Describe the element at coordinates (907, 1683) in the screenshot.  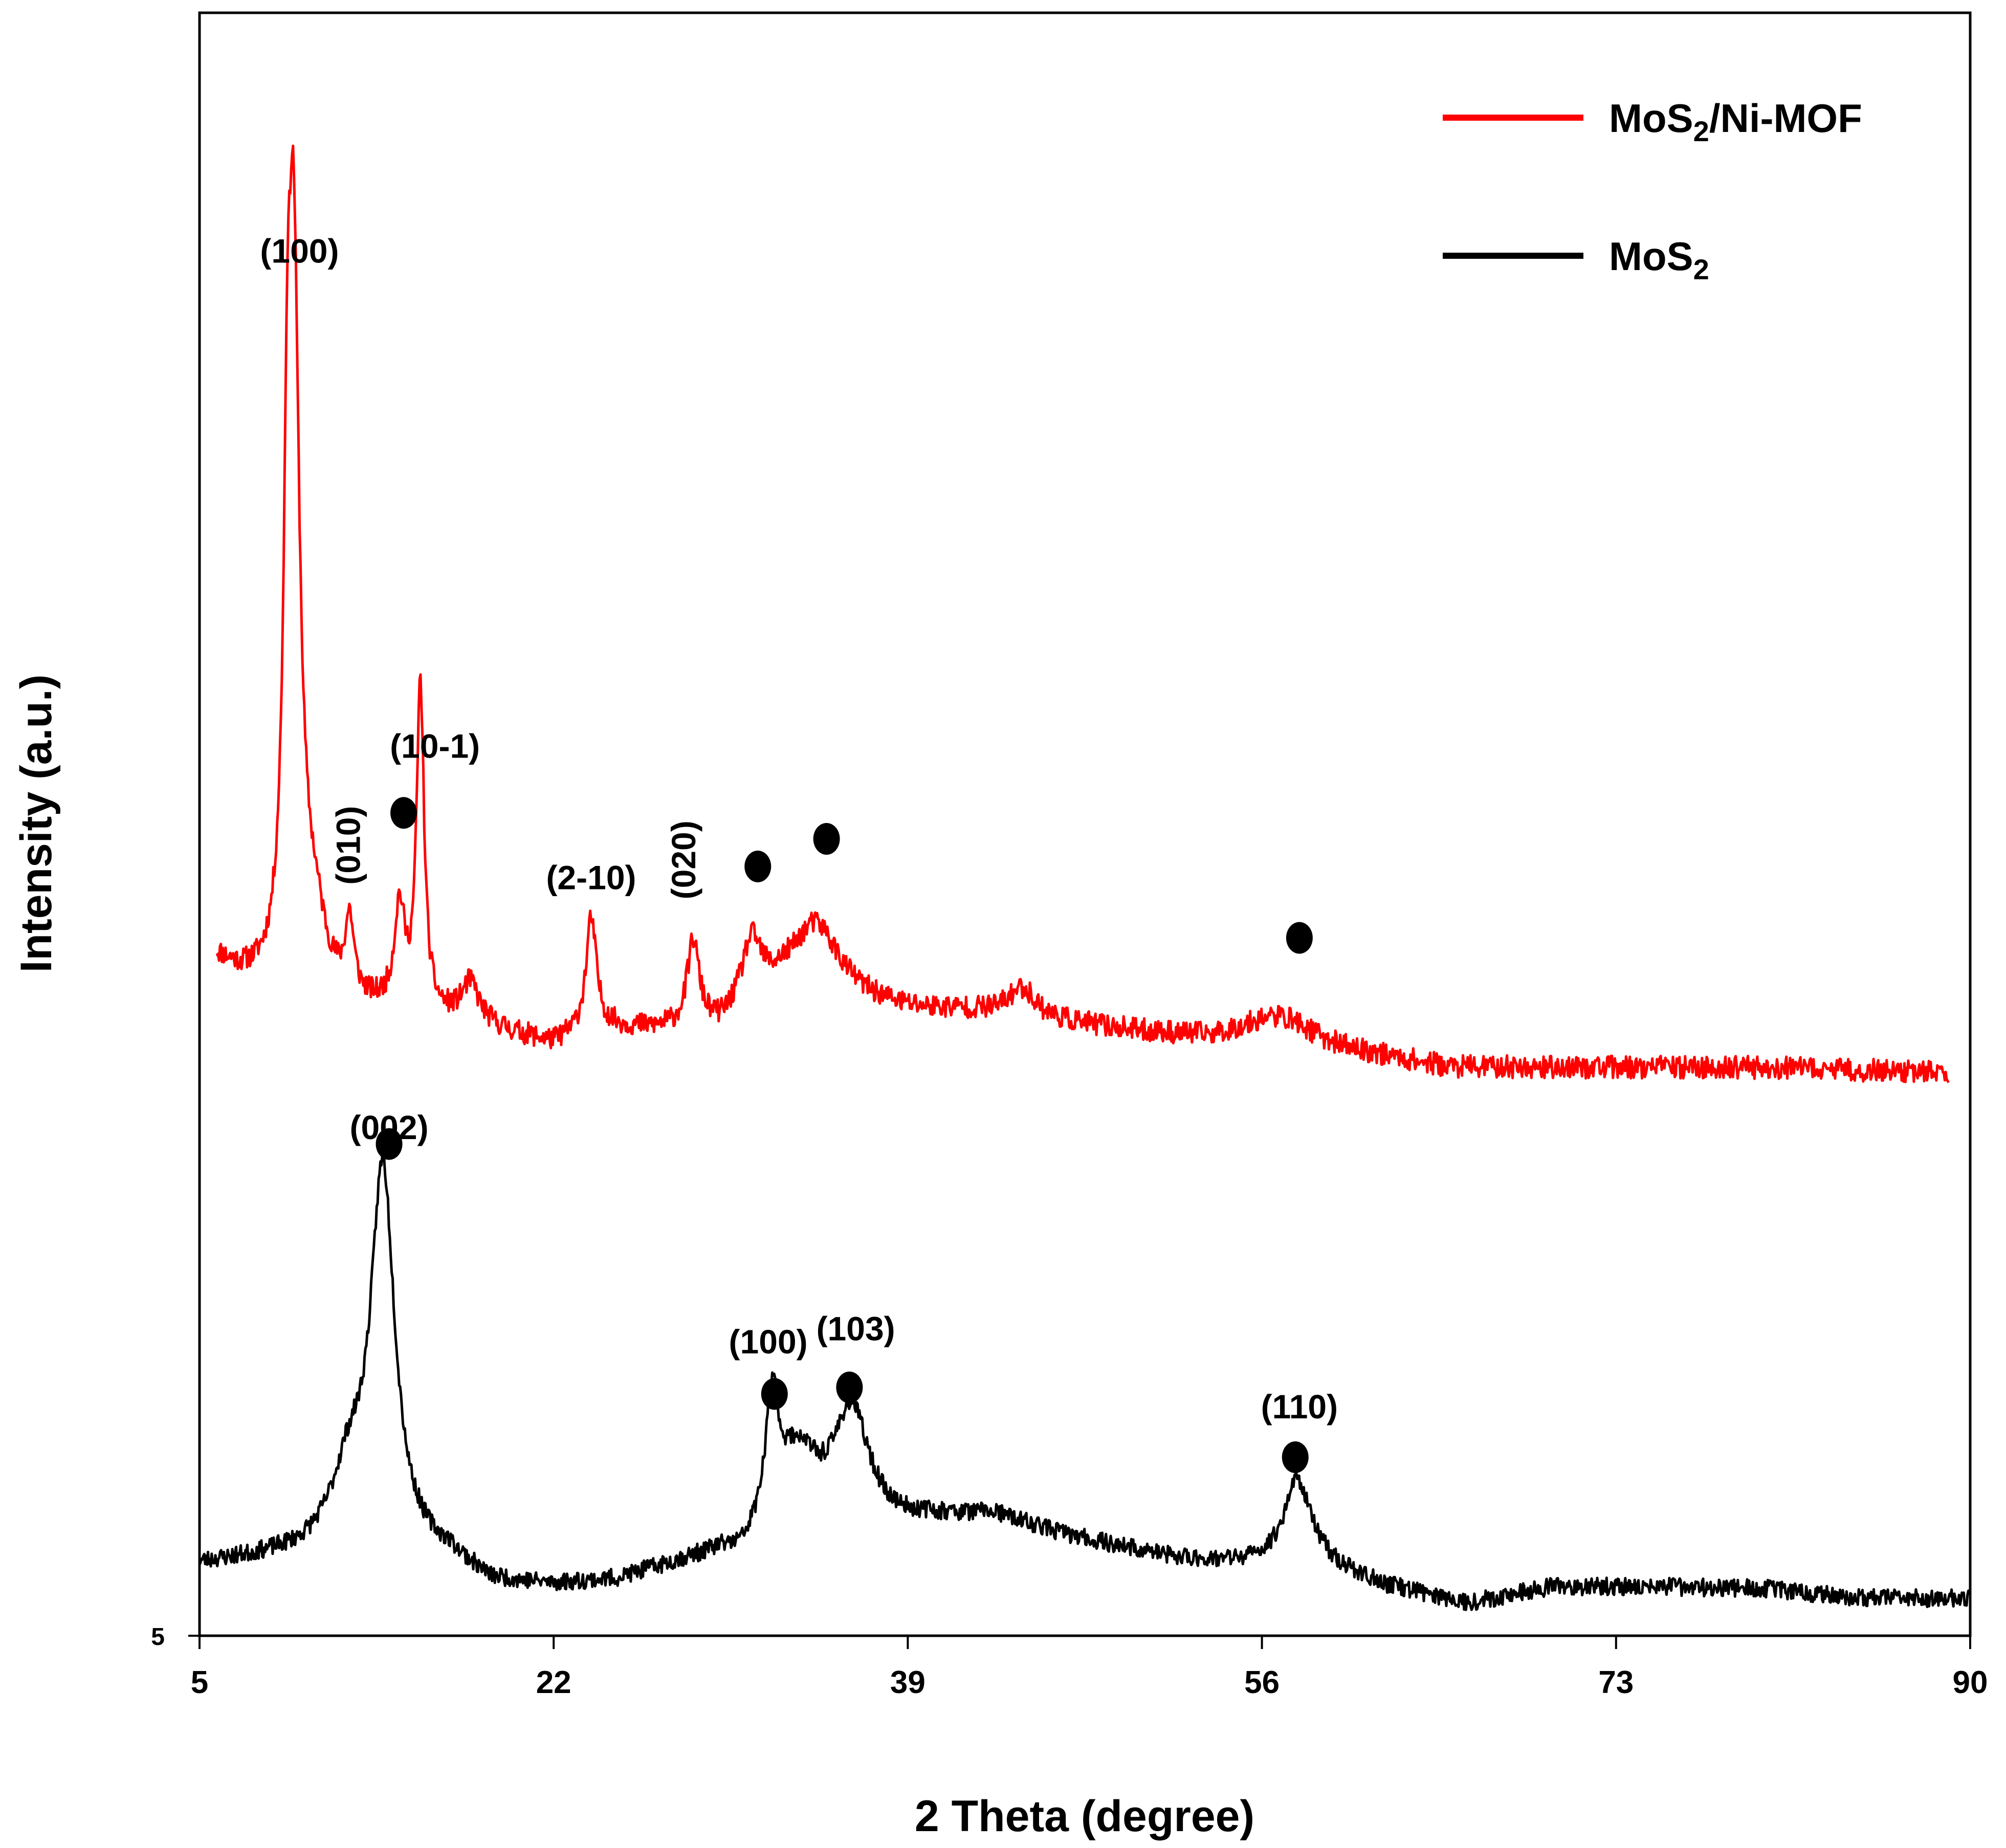
I see `x-tick-label: 39` at that location.